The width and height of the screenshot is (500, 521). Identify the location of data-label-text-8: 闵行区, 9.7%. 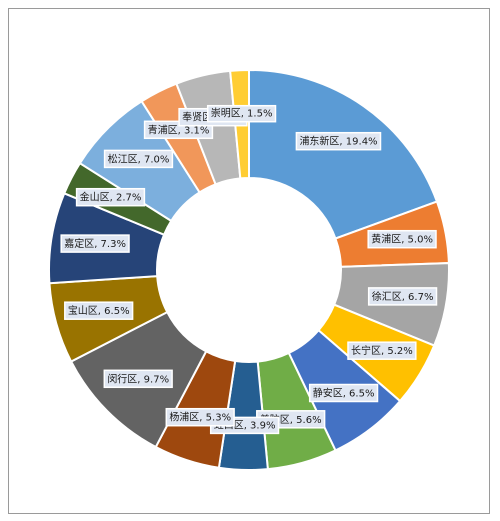
(138, 378).